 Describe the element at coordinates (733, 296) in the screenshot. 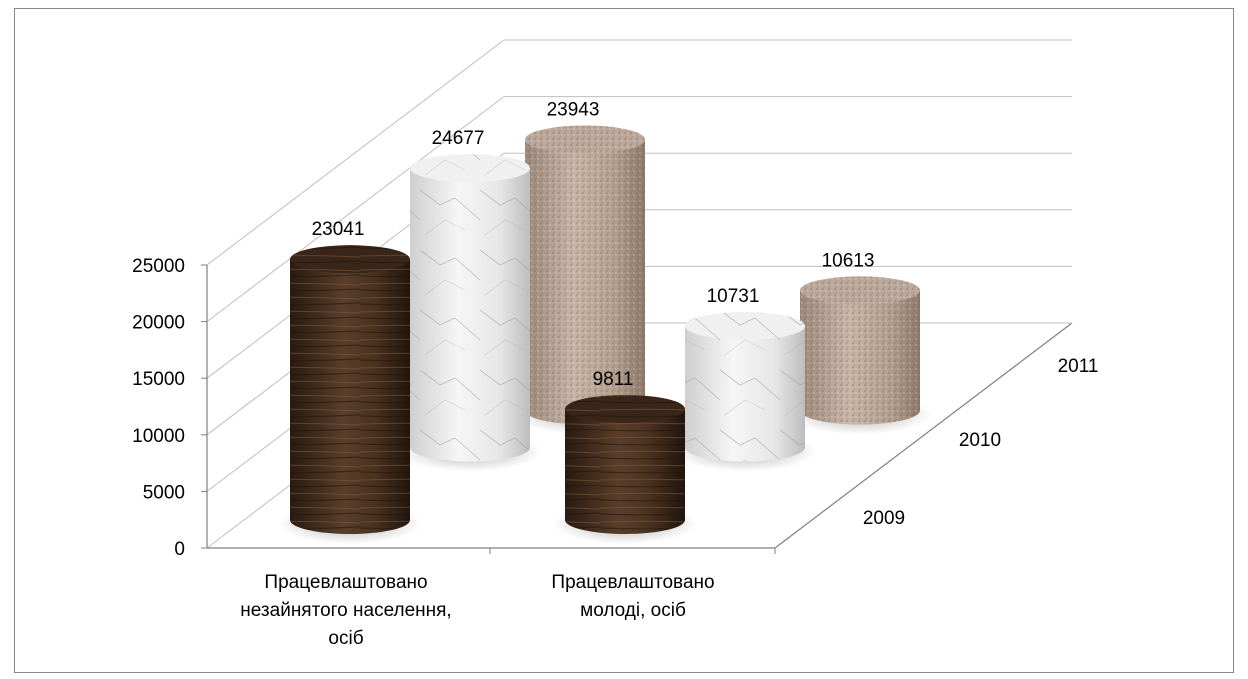

I see `data-label: 10731` at that location.